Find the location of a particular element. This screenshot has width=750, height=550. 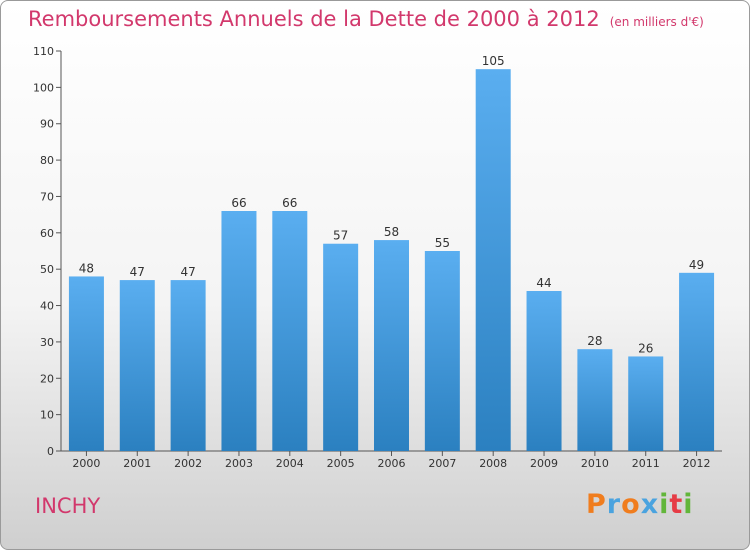

logo-letter: P is located at coordinates (596, 504).